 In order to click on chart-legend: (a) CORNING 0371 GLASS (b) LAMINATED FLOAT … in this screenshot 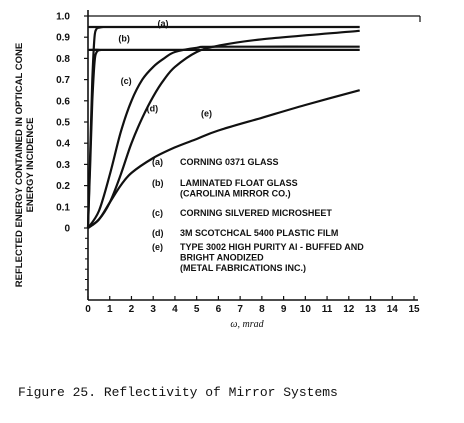, I will do `click(258, 215)`.